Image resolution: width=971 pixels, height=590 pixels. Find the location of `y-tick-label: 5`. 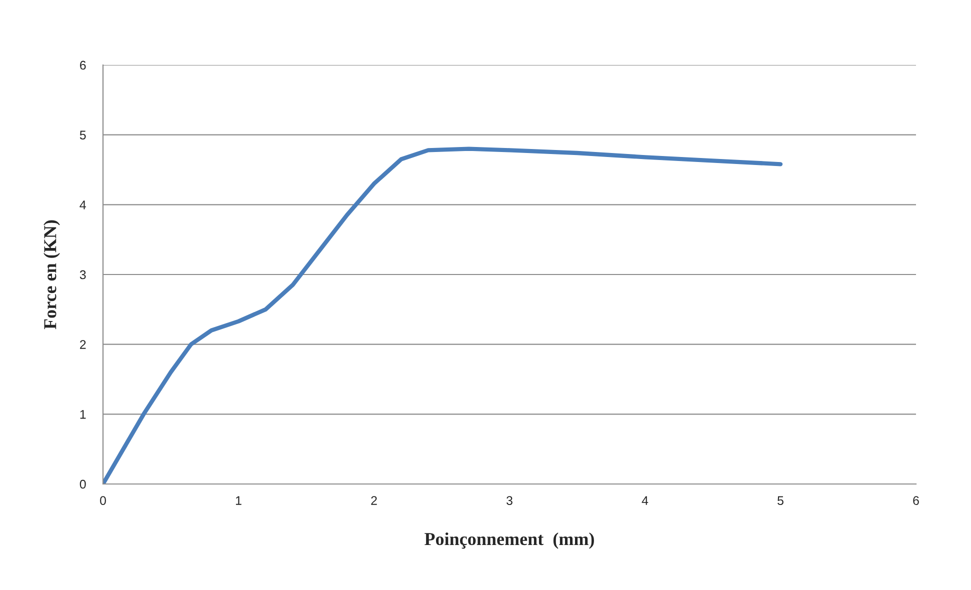

y-tick-label: 5 is located at coordinates (83, 135).